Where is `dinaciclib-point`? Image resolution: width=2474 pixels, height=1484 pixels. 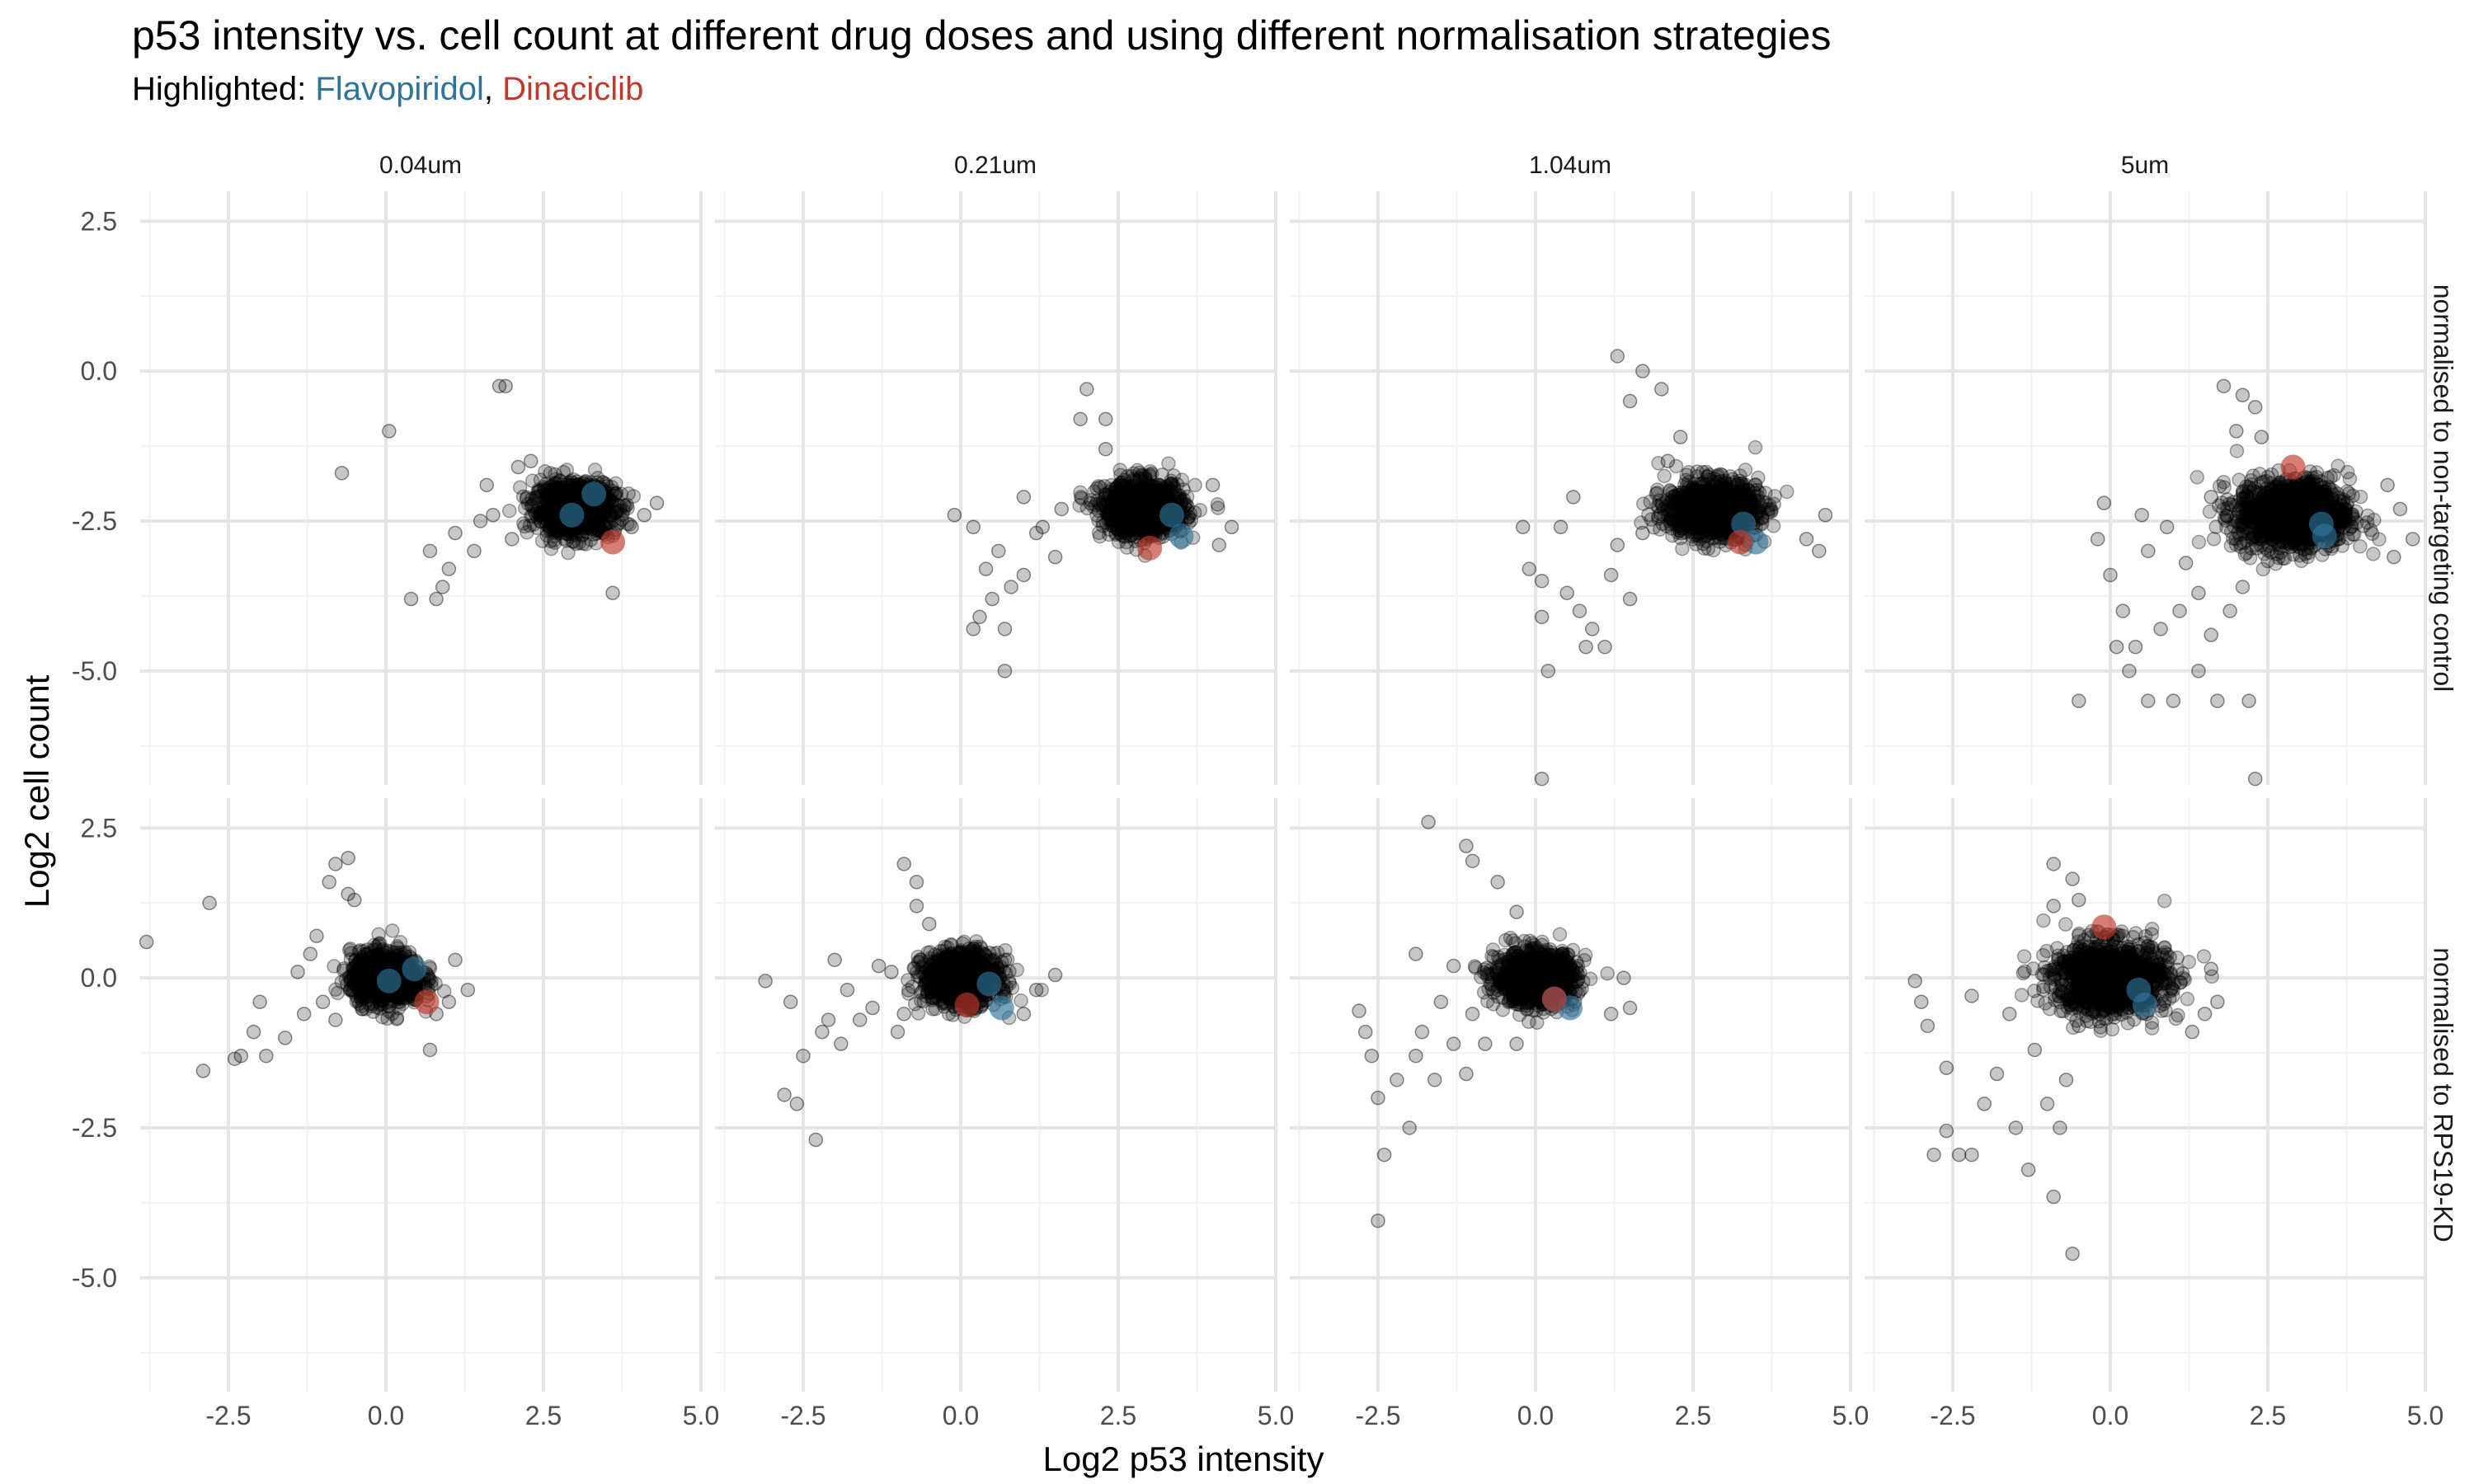 dinaciclib-point is located at coordinates (1740, 542).